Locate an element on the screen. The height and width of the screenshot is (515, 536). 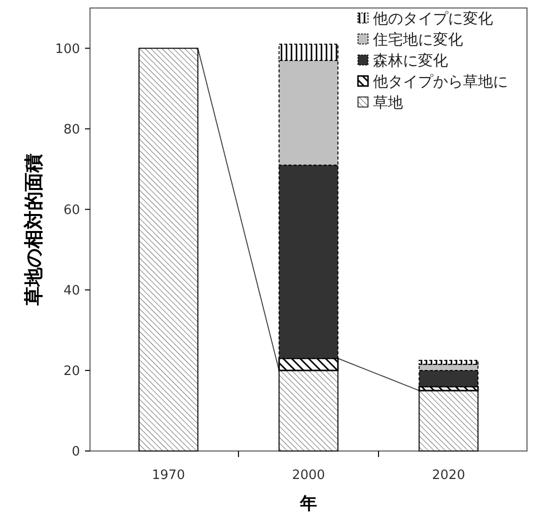
y-axis-title: 草地の相対的面積 is located at coordinates (34, 230).